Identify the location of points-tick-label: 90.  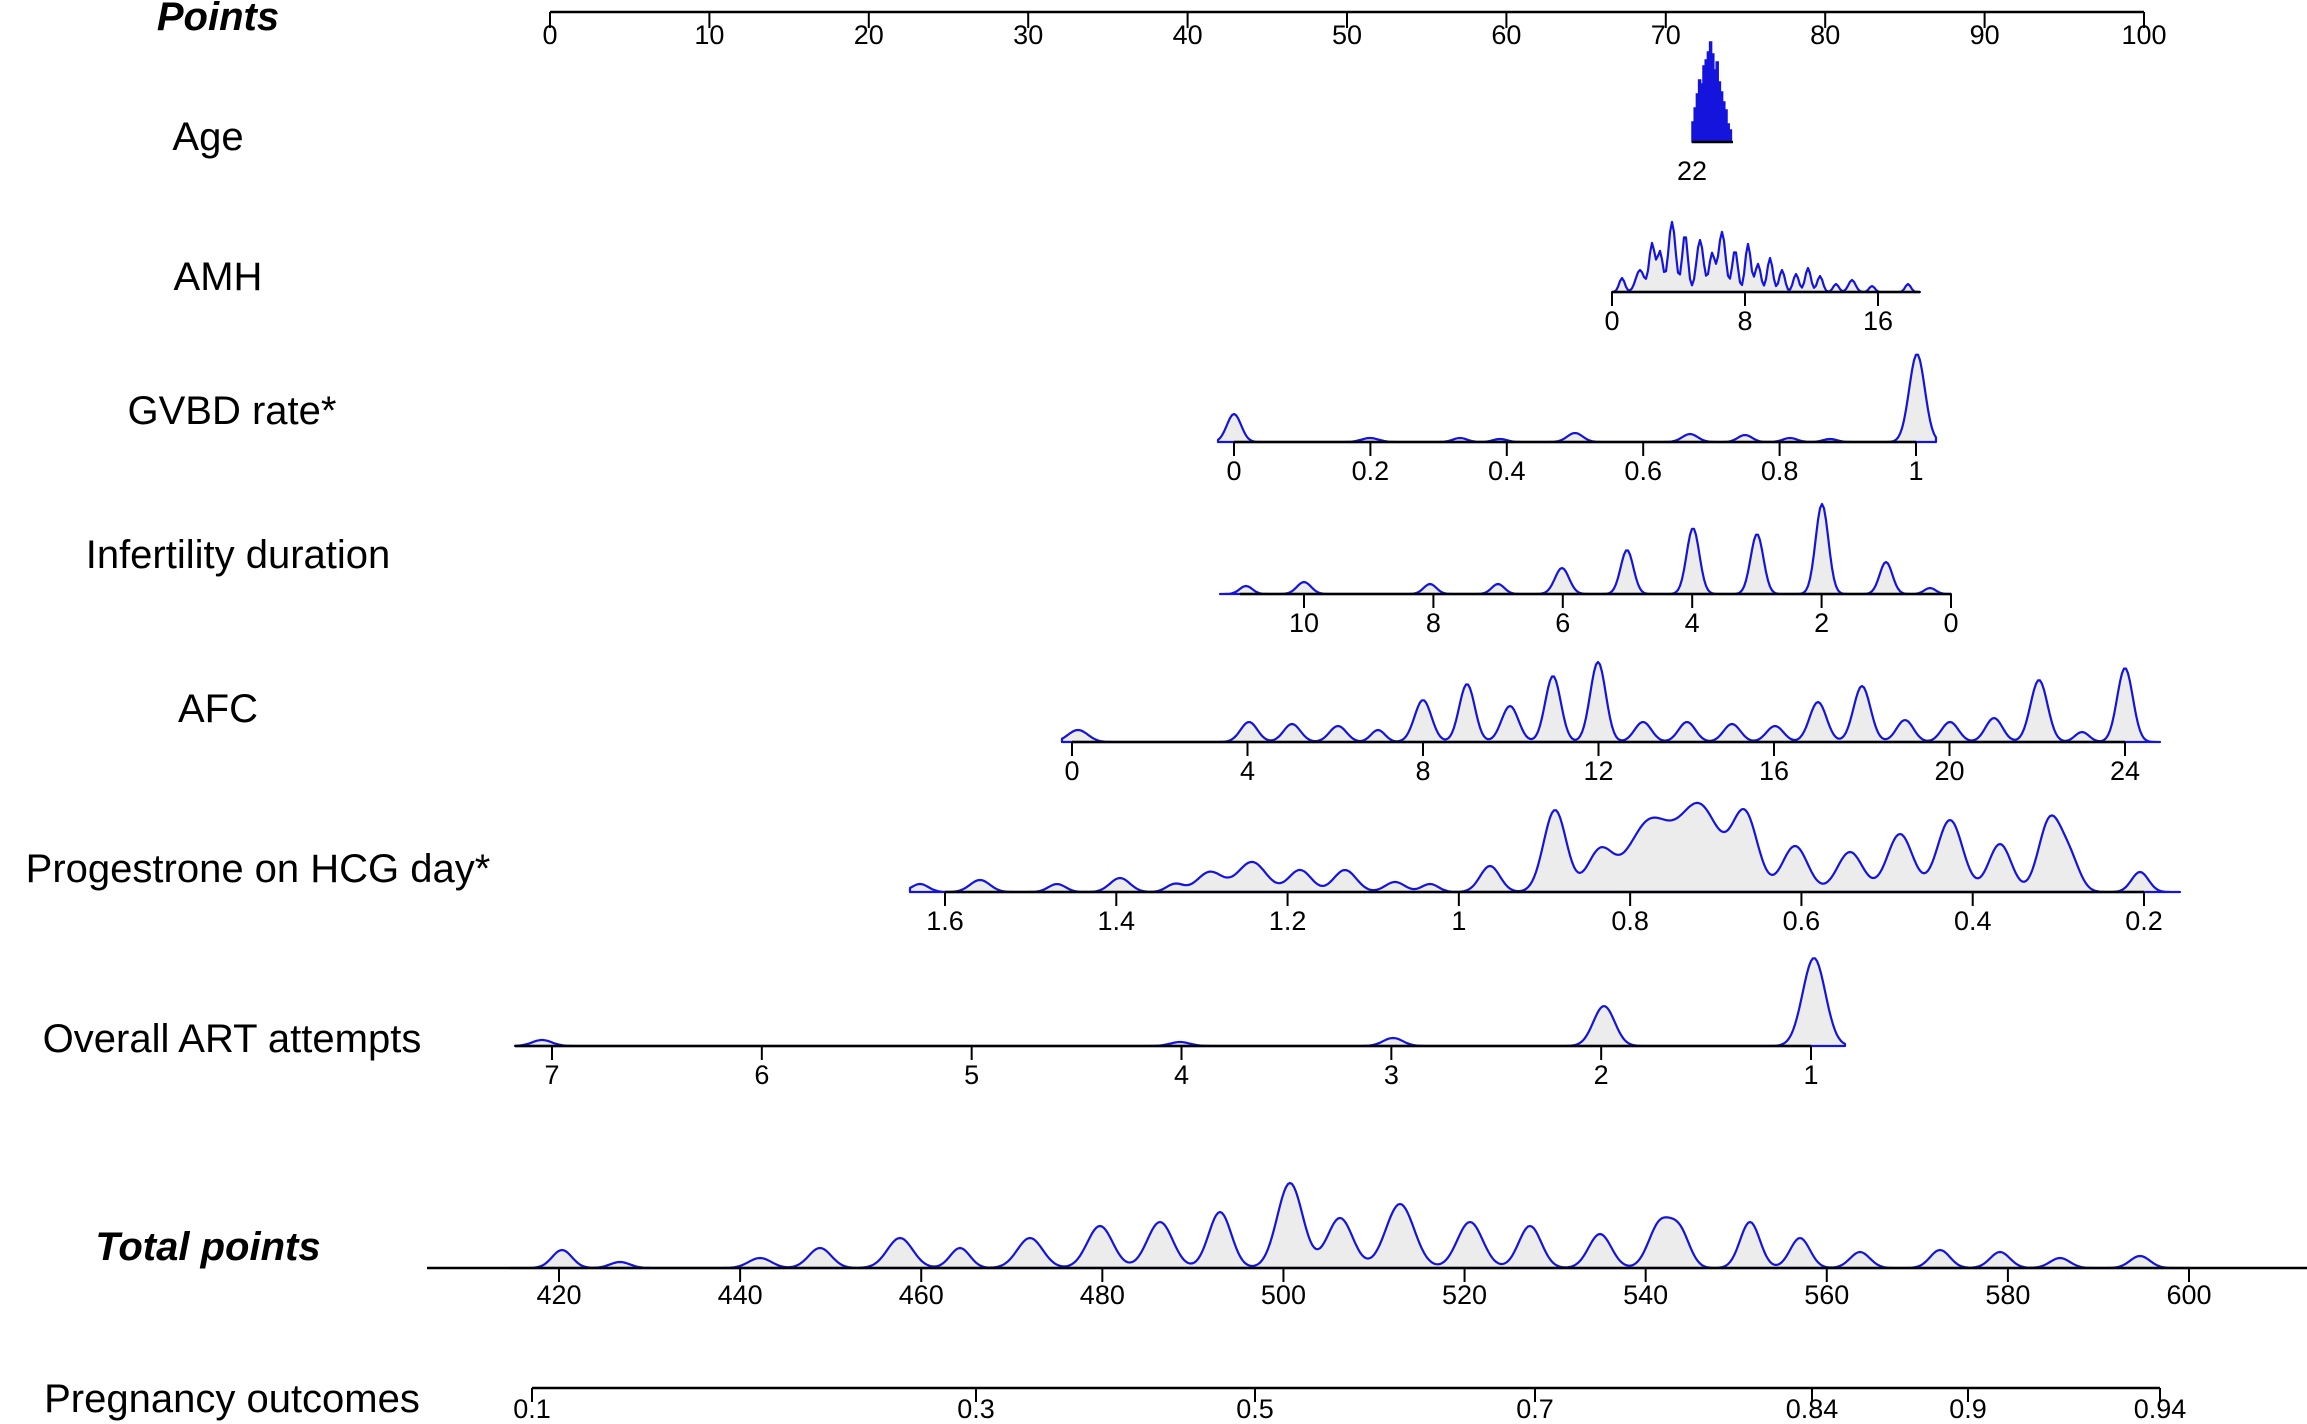
(1985, 35).